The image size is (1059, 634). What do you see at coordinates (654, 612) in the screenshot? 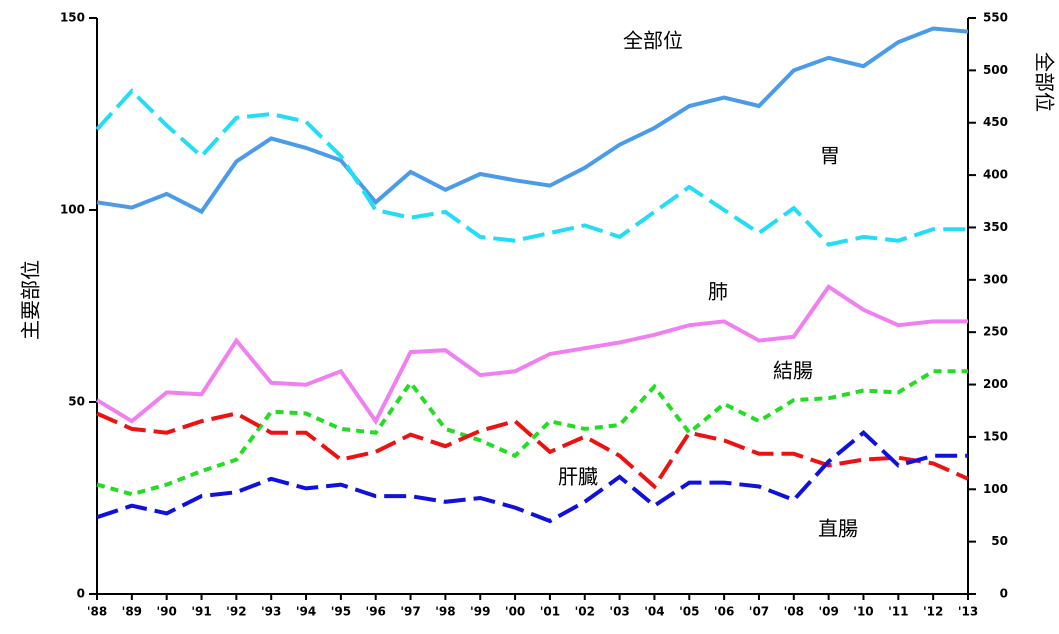
I see `x-tick-label: '04` at bounding box center [654, 612].